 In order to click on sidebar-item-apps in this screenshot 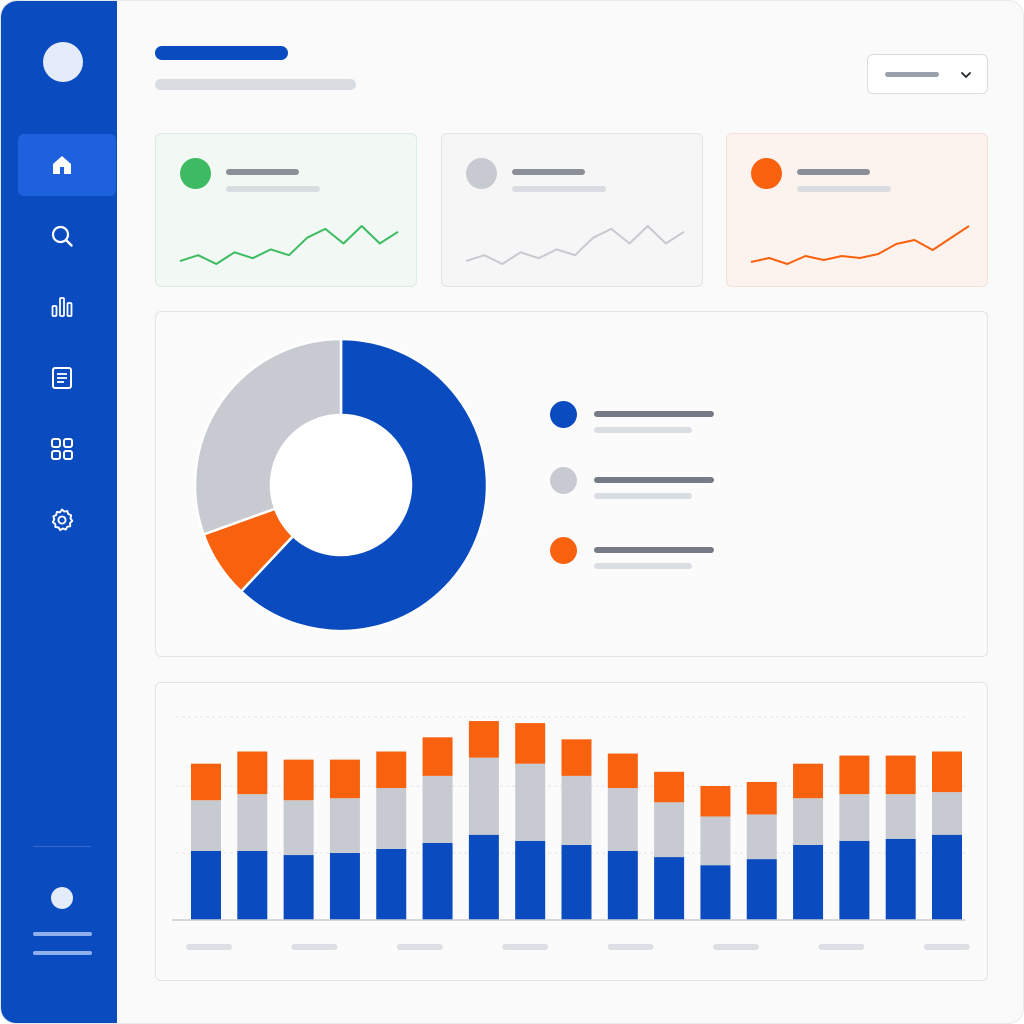, I will do `click(67, 449)`.